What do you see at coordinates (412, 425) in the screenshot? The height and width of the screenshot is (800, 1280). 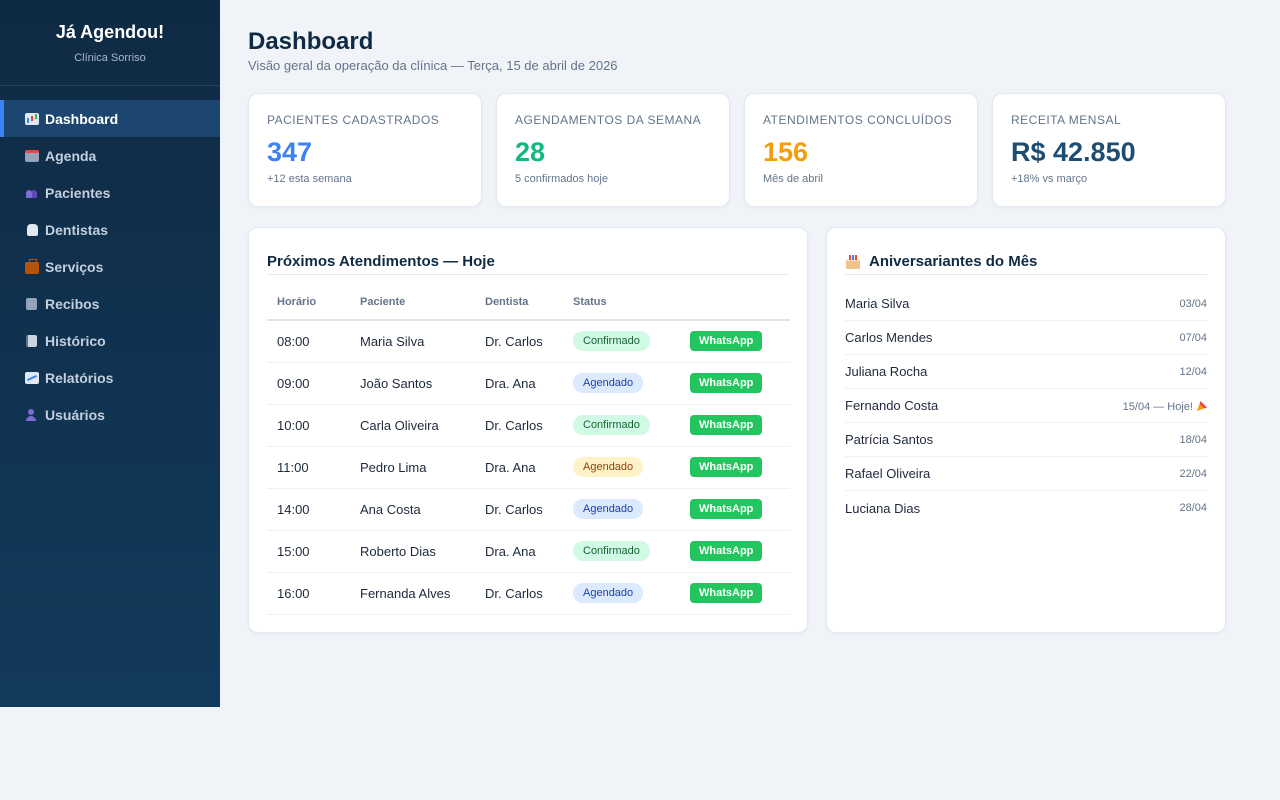 I see `appointment-patient: Carla Oliveira` at bounding box center [412, 425].